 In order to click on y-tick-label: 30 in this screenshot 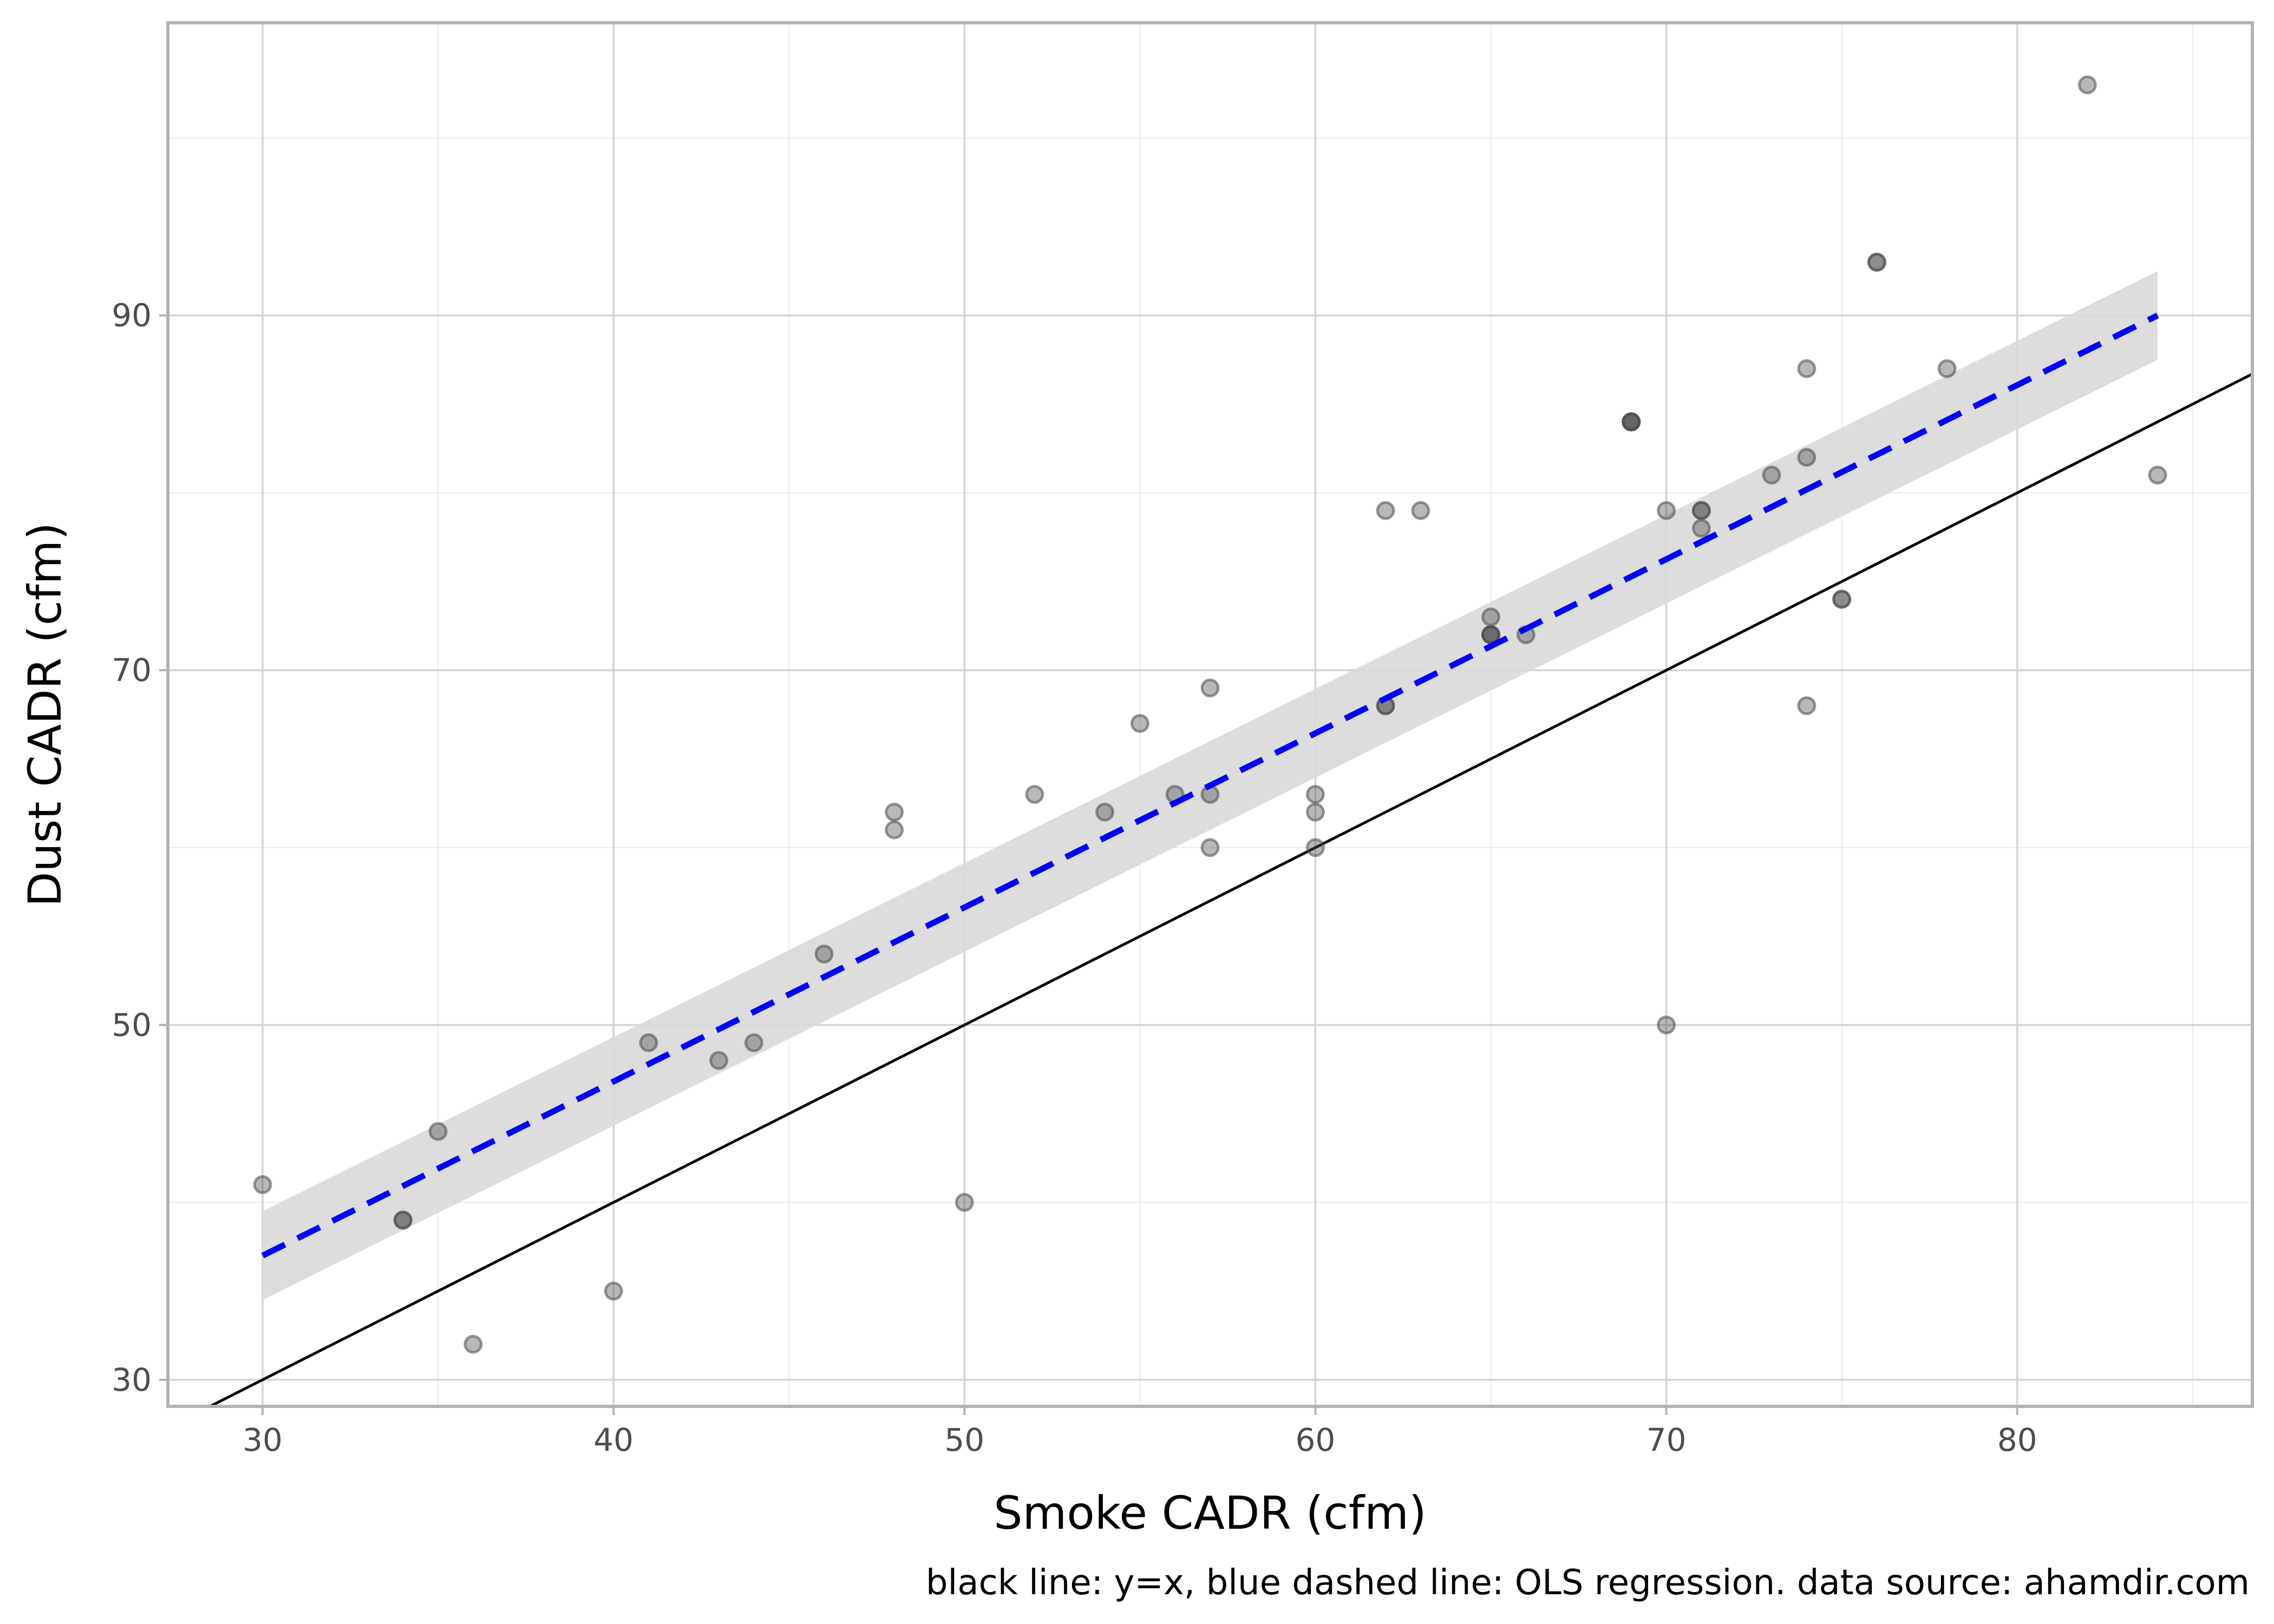, I will do `click(132, 1379)`.